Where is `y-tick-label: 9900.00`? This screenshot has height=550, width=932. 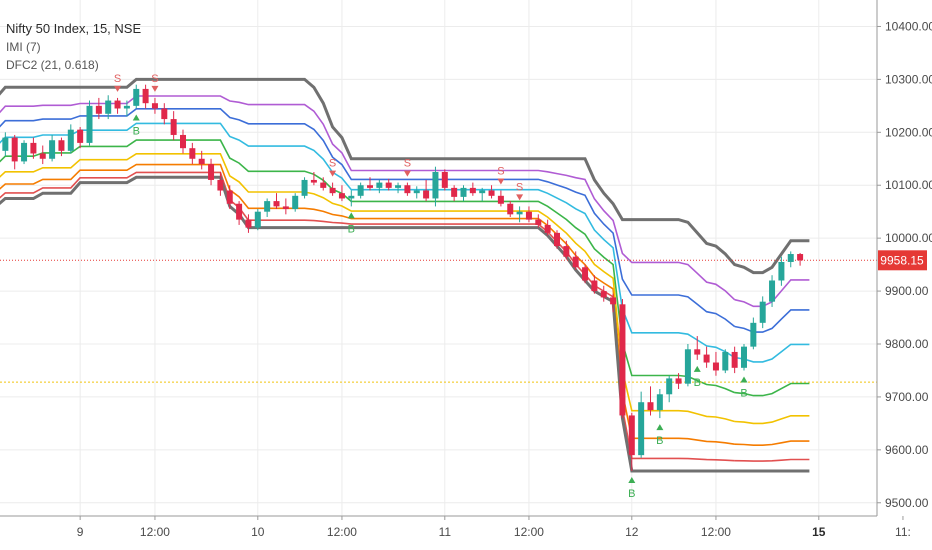
y-tick-label: 9900.00 is located at coordinates (907, 291).